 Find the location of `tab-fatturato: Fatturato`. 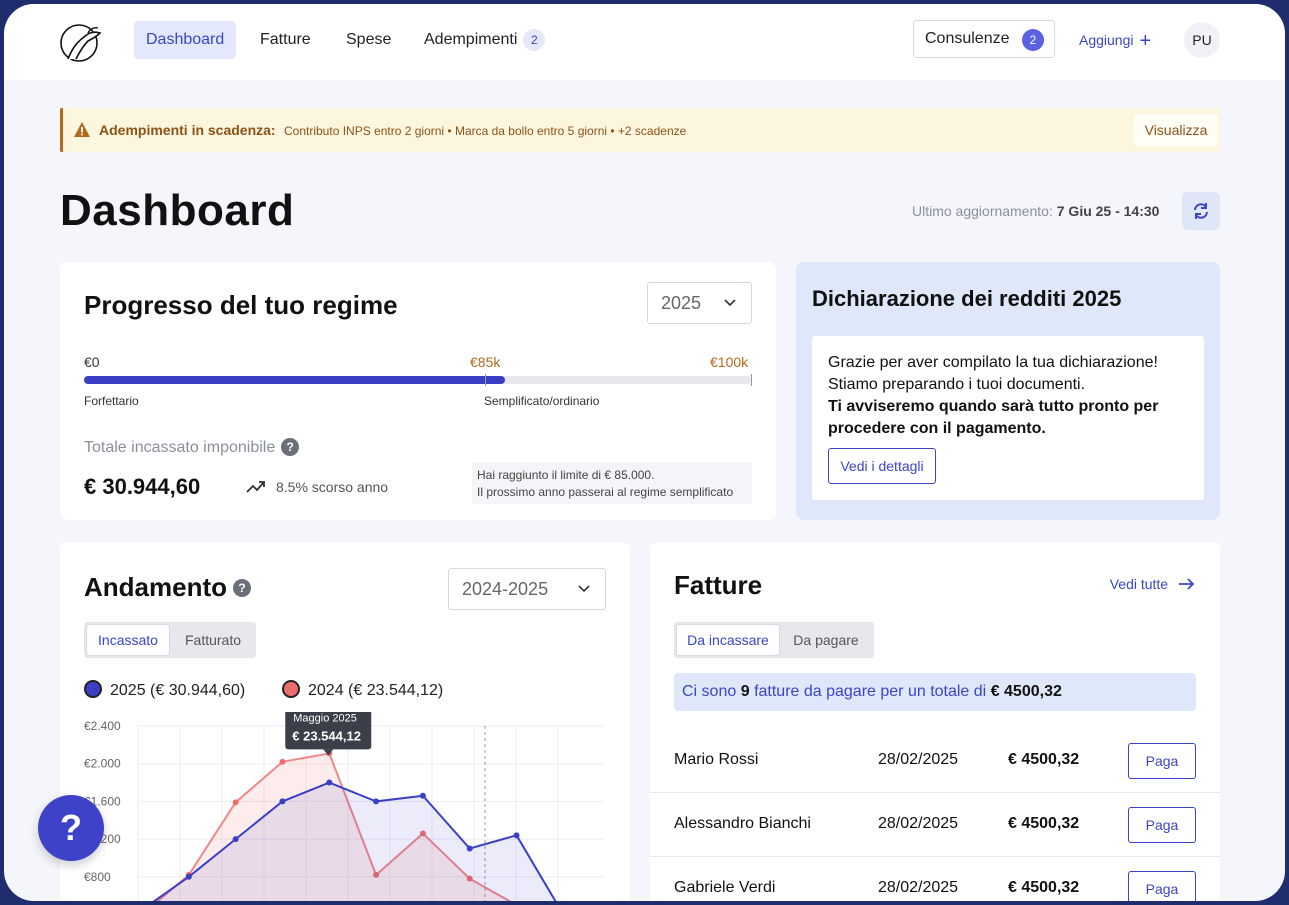

tab-fatturato: Fatturato is located at coordinates (213, 640).